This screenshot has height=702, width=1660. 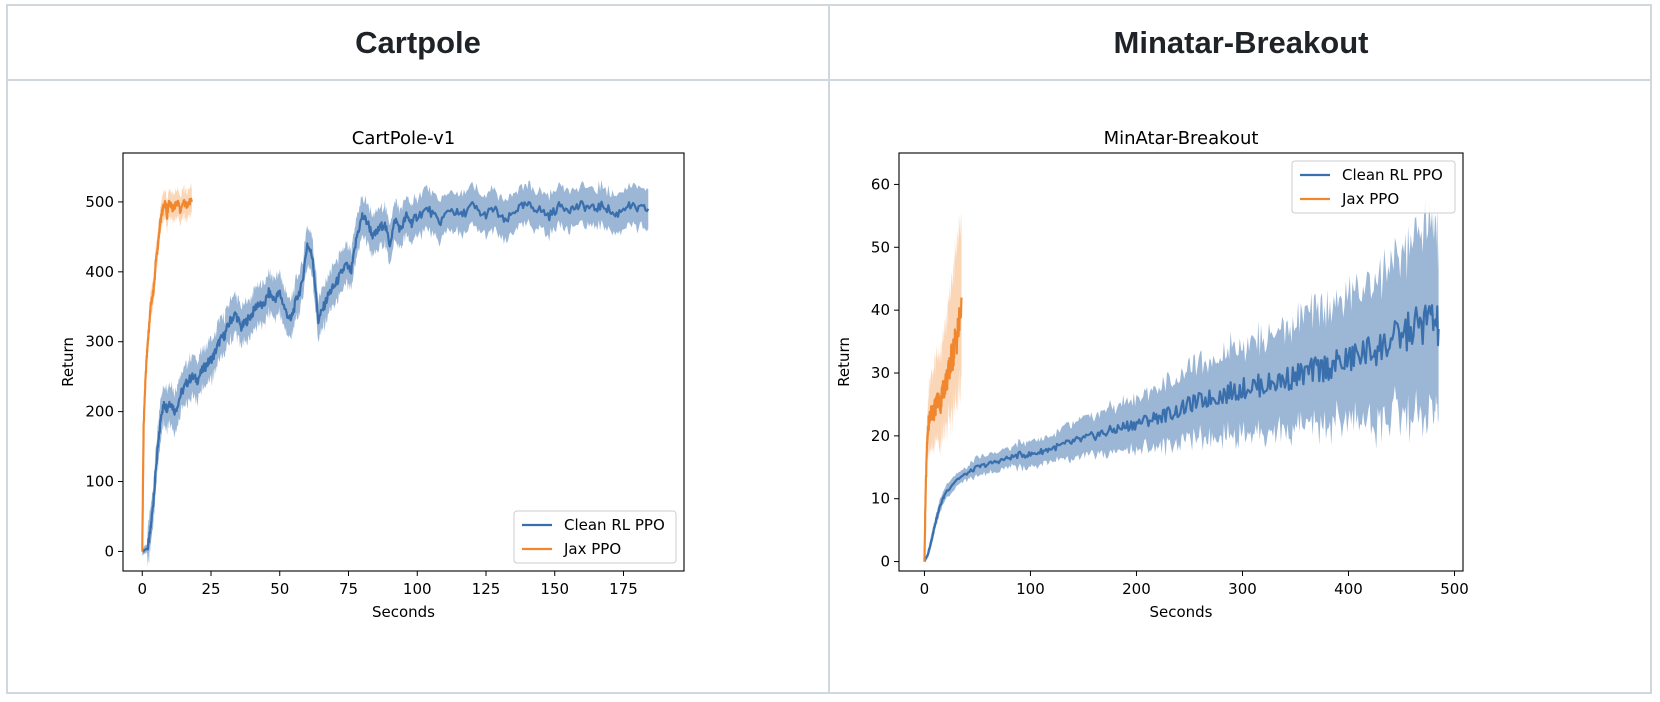 What do you see at coordinates (1136, 589) in the screenshot?
I see `x-tick-label: 200` at bounding box center [1136, 589].